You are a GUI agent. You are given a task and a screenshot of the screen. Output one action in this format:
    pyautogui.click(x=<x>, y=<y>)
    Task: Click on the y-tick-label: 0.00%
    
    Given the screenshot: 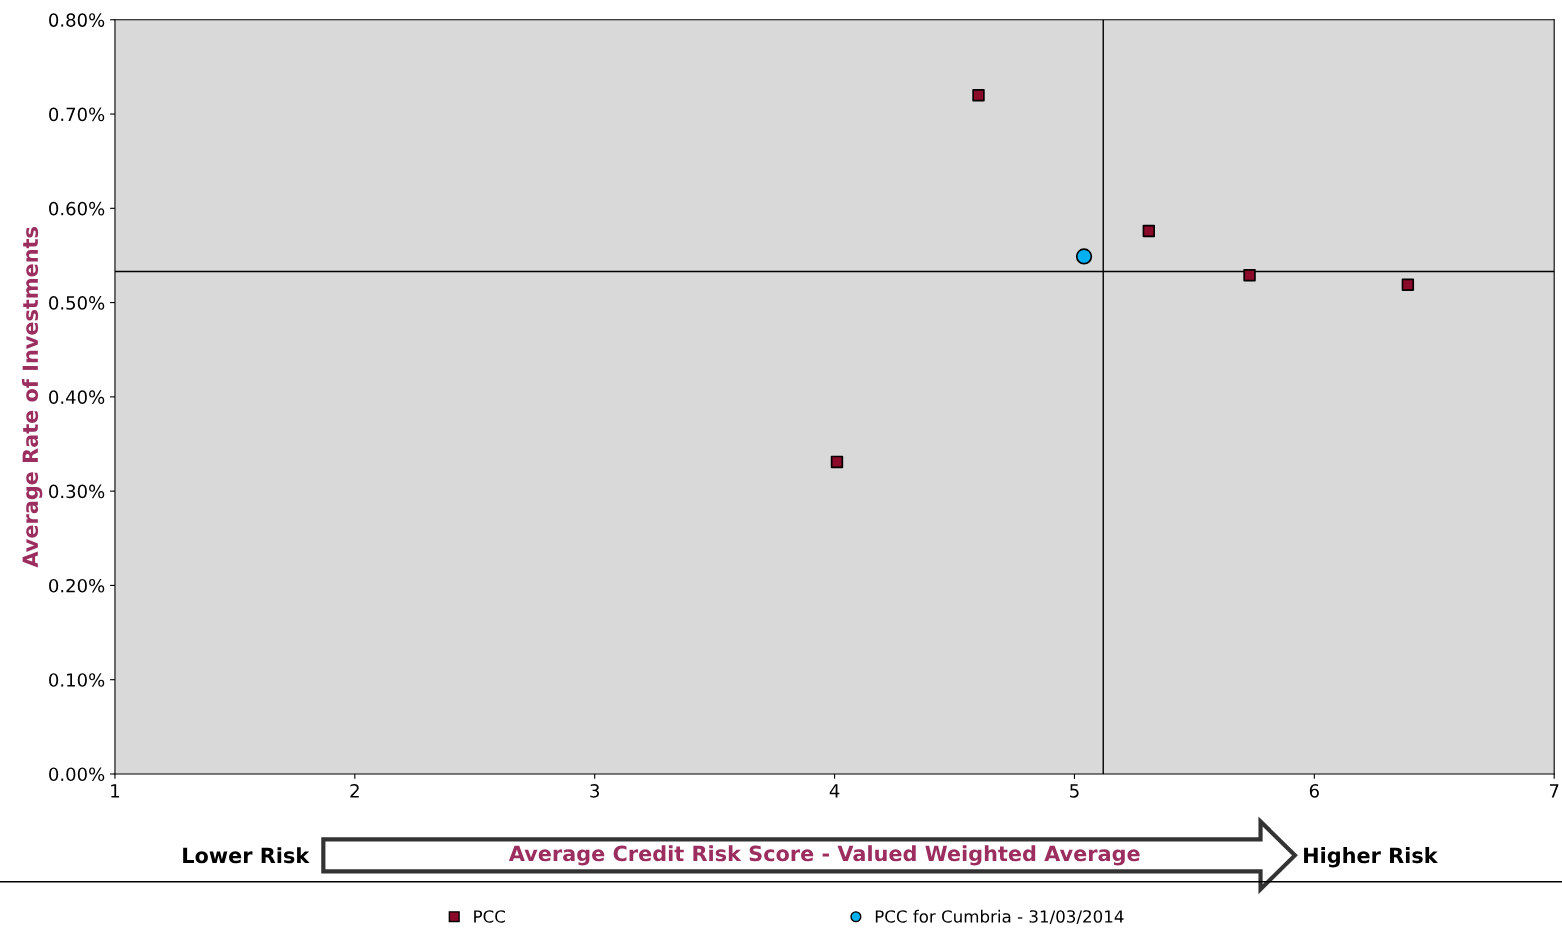 What is the action you would take?
    pyautogui.click(x=77, y=774)
    